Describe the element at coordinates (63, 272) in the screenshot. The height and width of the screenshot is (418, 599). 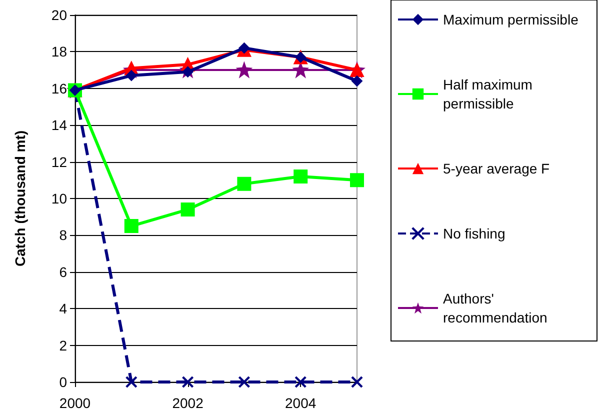
I see `y-tick-label: 6` at that location.